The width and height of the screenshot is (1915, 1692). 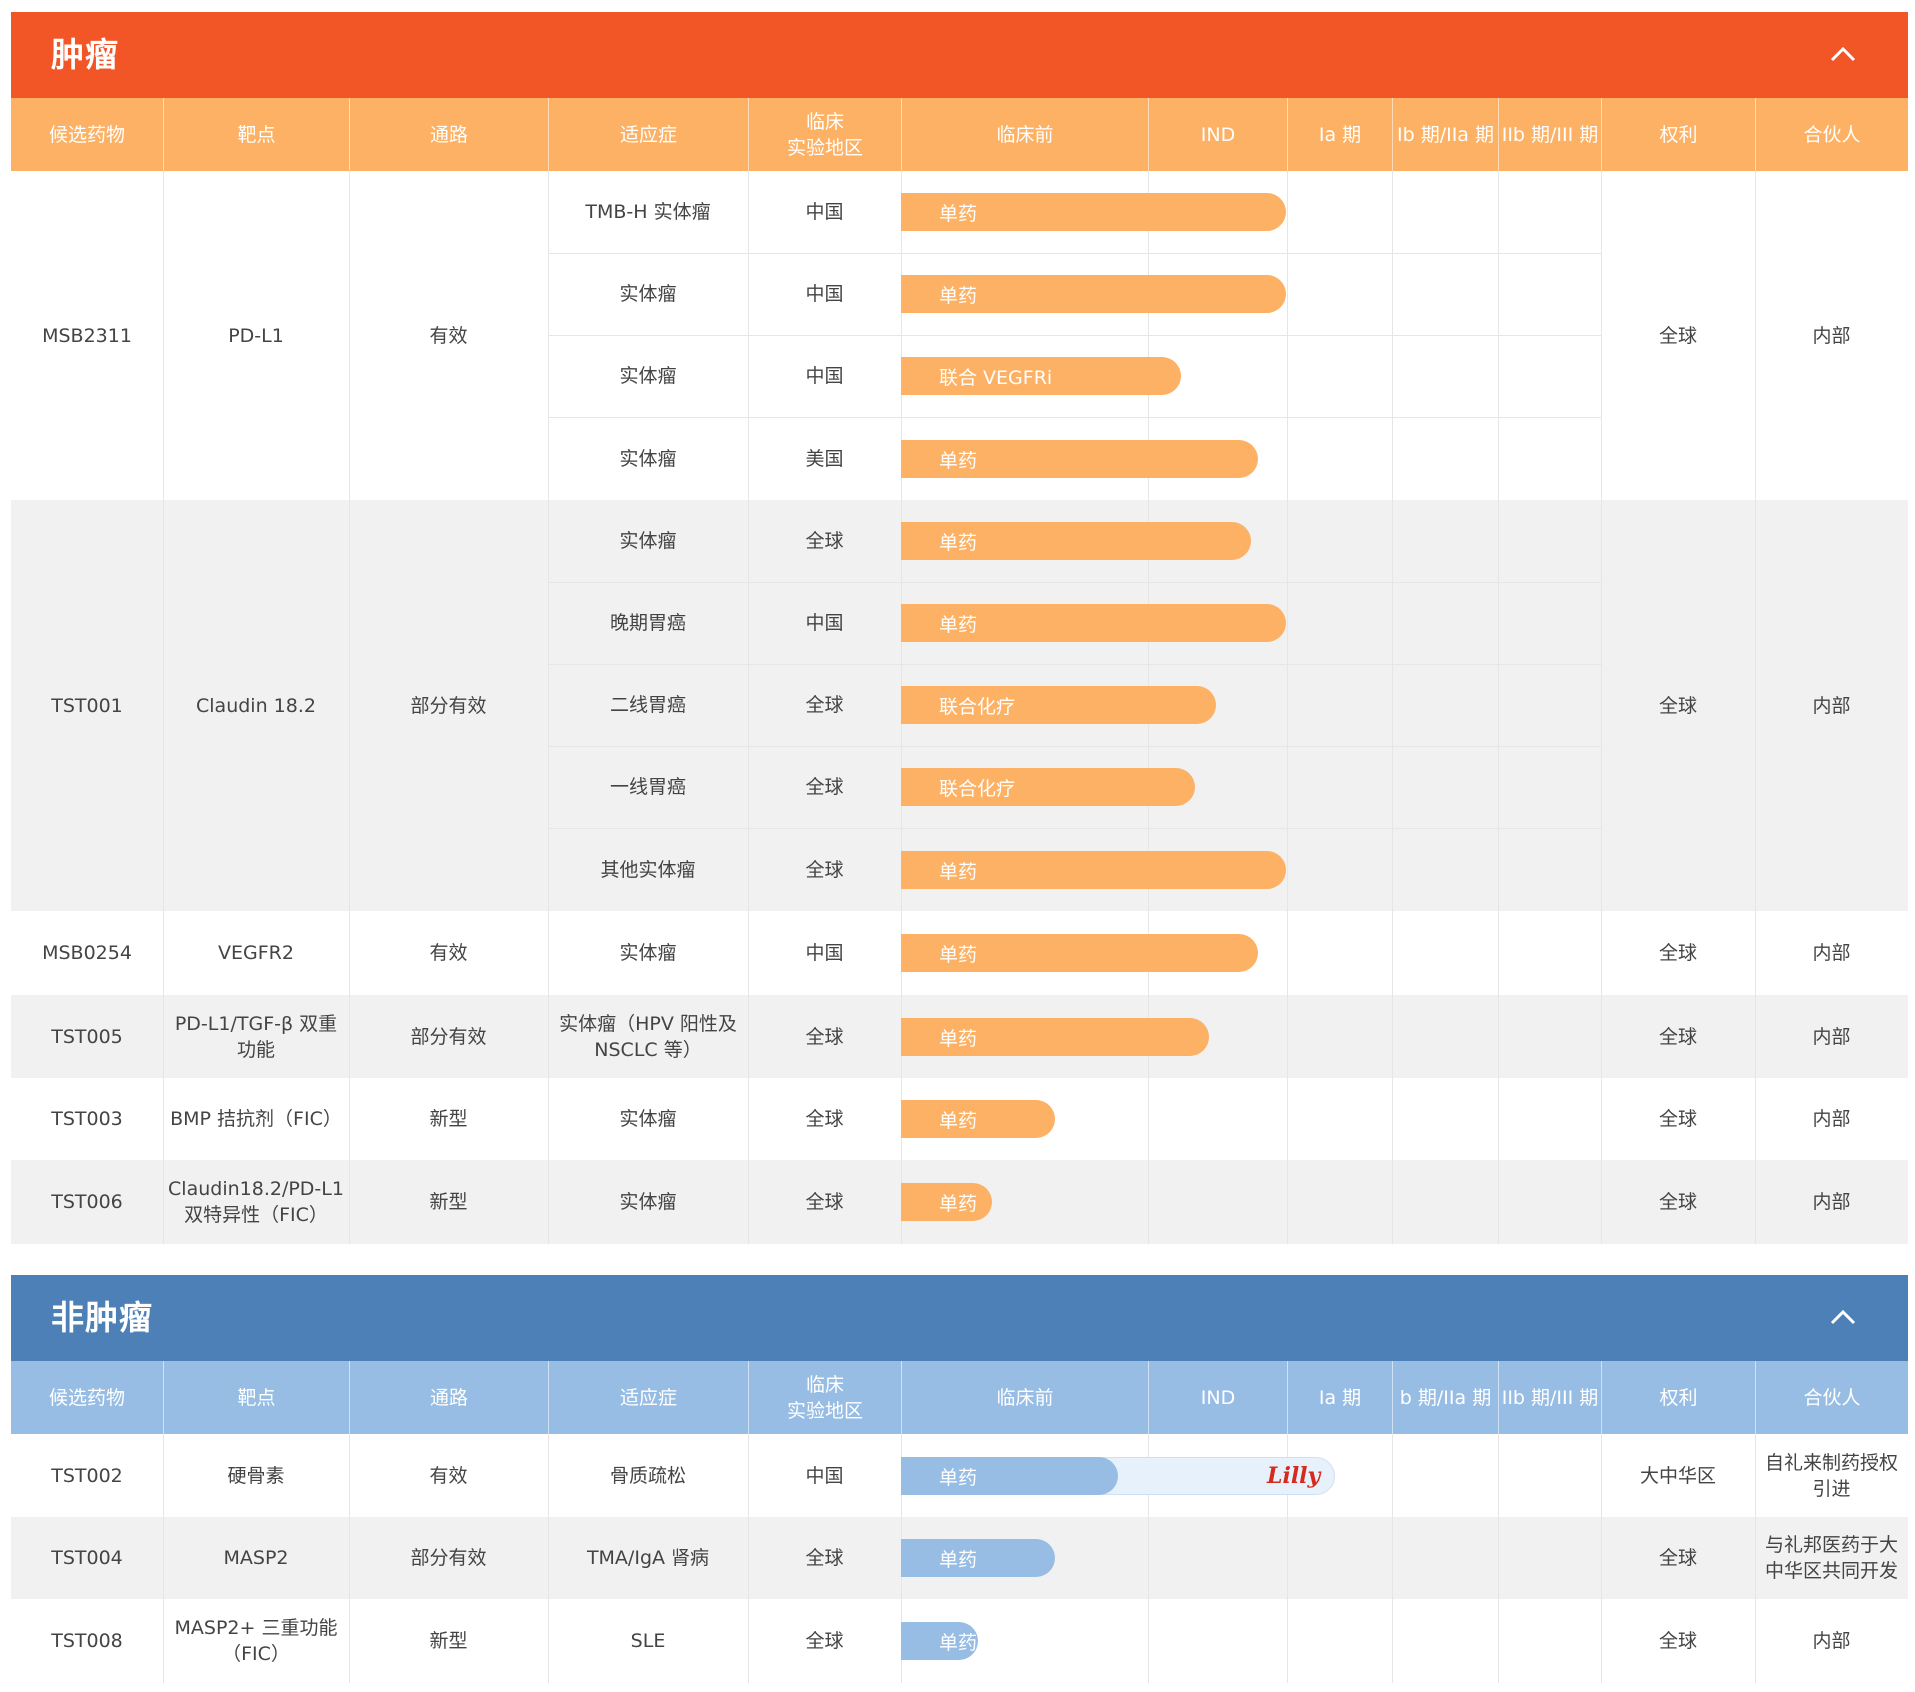 I want to click on partner-name: 与礼邦医药于大中华区共同开发, so click(x=1831, y=1558).